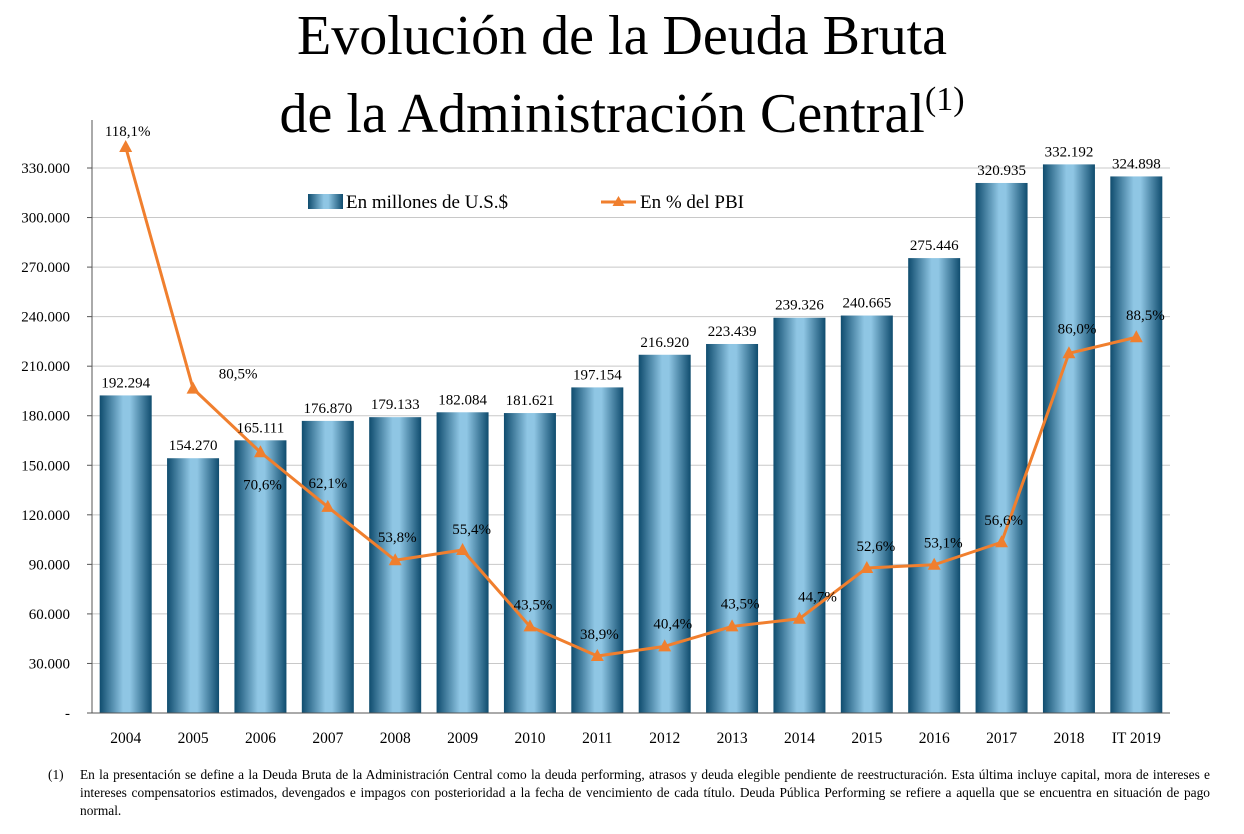  What do you see at coordinates (395, 738) in the screenshot?
I see `x-tick-label: 2008` at bounding box center [395, 738].